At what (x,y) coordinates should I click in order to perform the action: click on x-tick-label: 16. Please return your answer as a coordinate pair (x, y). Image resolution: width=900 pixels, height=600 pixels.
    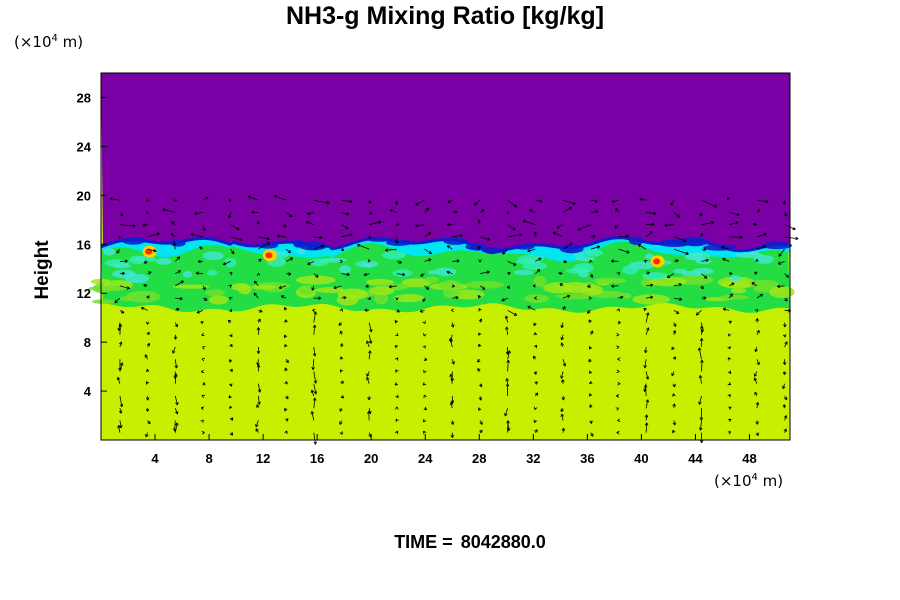
    Looking at the image, I should click on (317, 458).